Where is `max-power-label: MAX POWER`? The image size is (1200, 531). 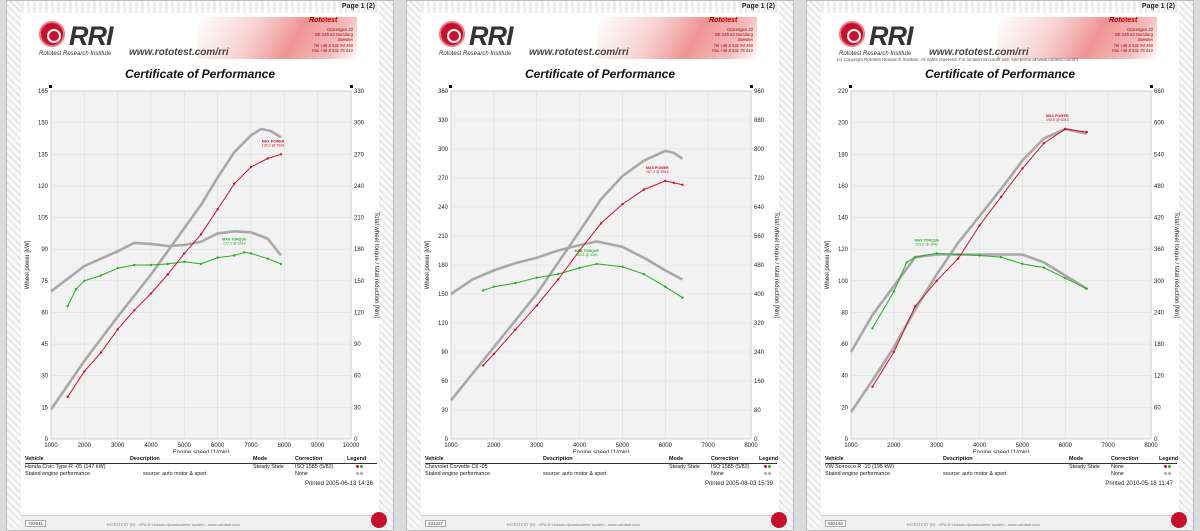
max-power-label: MAX POWER is located at coordinates (657, 168).